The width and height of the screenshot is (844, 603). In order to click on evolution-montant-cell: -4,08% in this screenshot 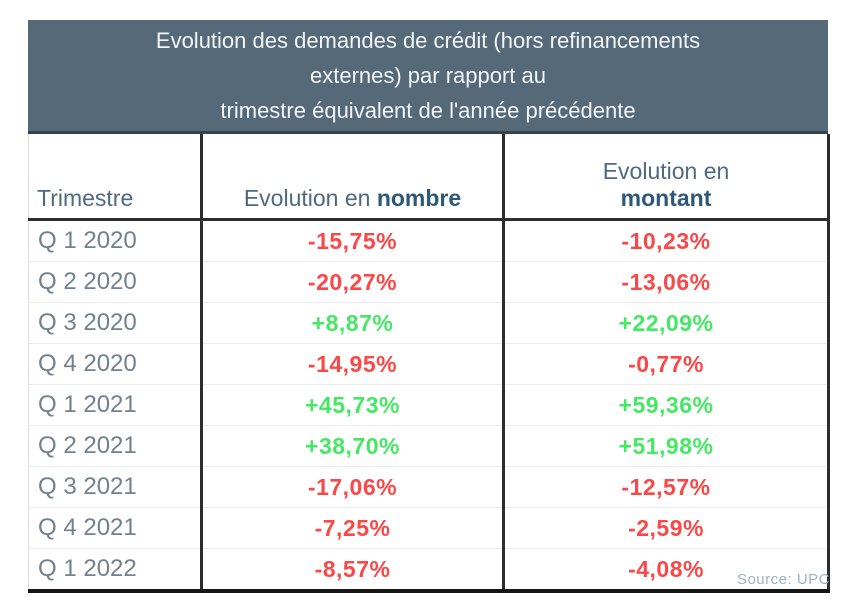, I will do `click(666, 569)`.